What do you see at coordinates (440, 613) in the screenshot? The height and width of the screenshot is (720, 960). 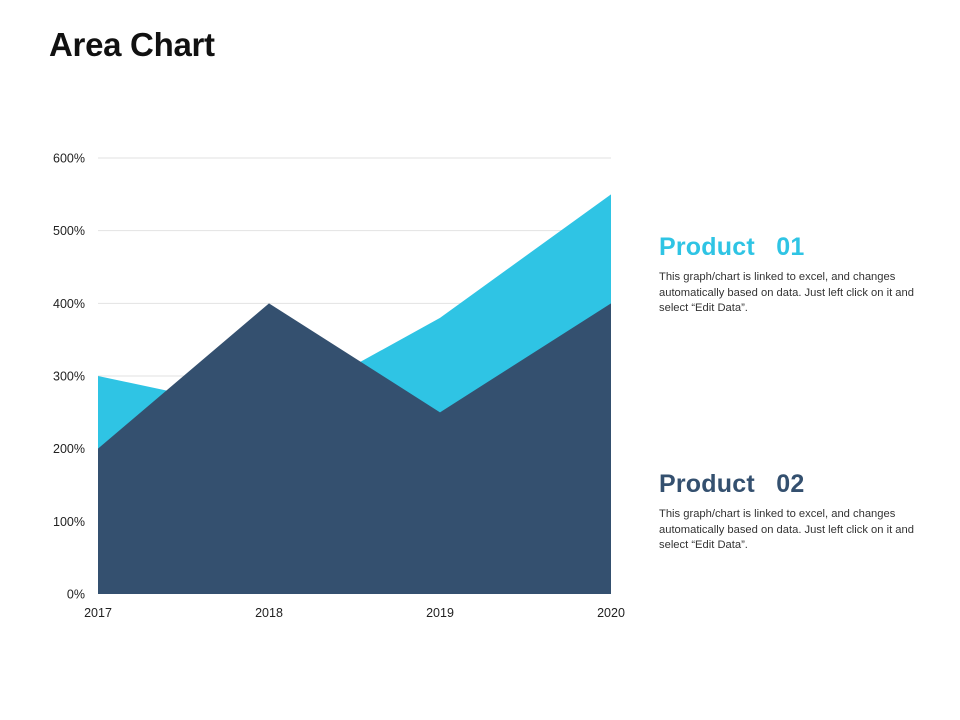 I see `x-tick-label: 2019` at bounding box center [440, 613].